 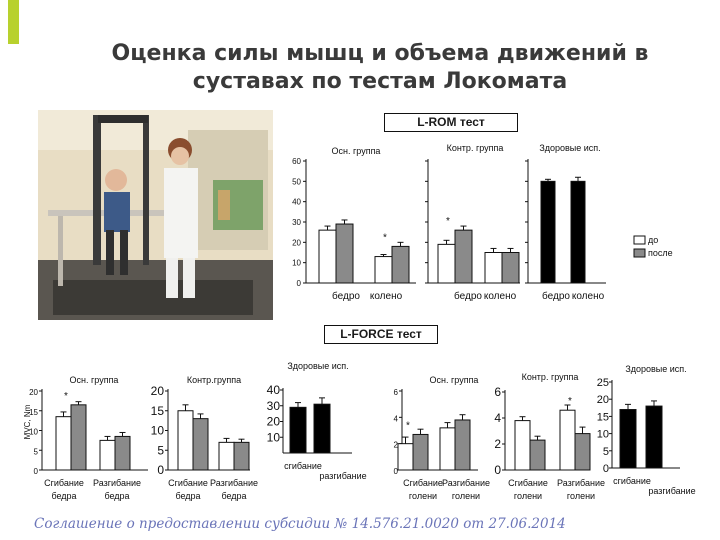 What do you see at coordinates (214, 380) in the screenshot?
I see `force-panel-title: Контр.группа` at bounding box center [214, 380].